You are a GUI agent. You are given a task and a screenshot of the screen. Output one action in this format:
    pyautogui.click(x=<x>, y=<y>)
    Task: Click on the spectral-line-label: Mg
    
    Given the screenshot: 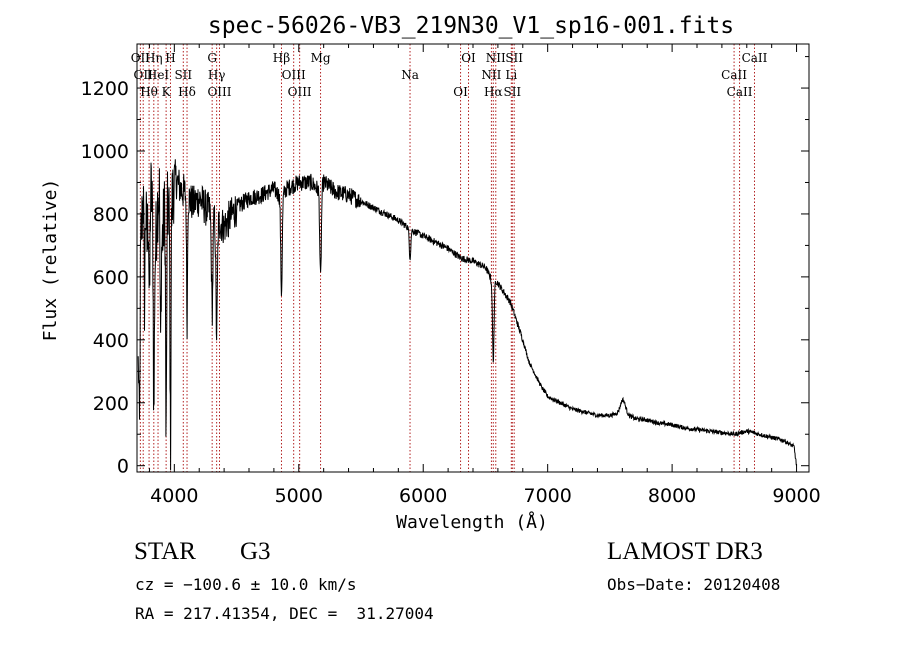 What is the action you would take?
    pyautogui.click(x=321, y=58)
    